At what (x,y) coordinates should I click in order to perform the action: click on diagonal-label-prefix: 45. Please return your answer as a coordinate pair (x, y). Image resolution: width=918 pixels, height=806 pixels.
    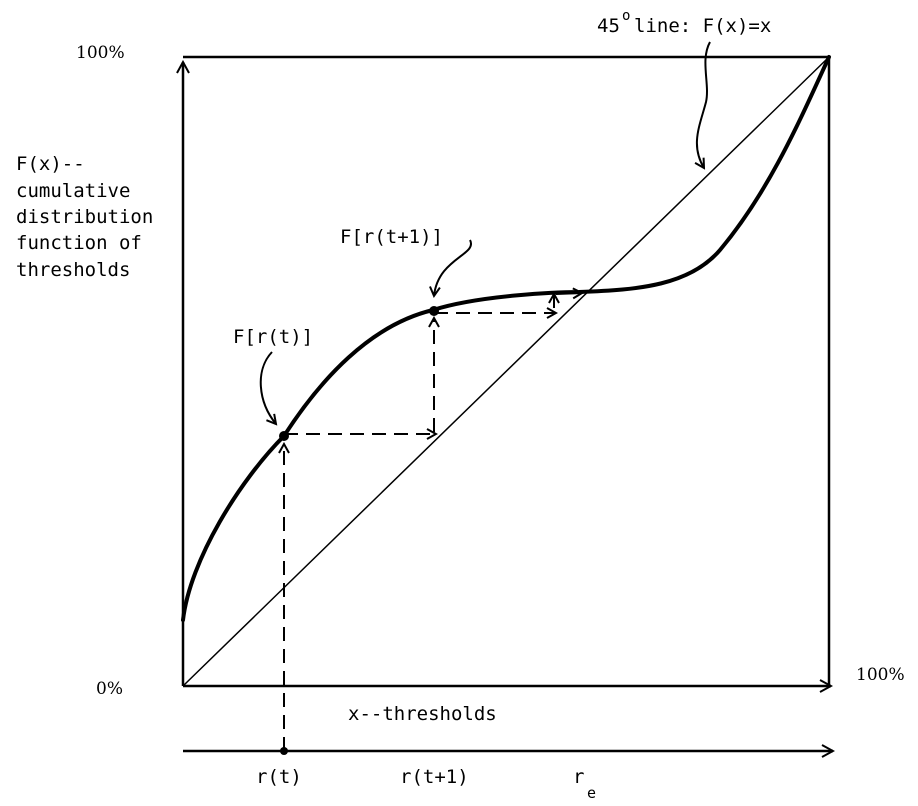
    Looking at the image, I should click on (608, 26).